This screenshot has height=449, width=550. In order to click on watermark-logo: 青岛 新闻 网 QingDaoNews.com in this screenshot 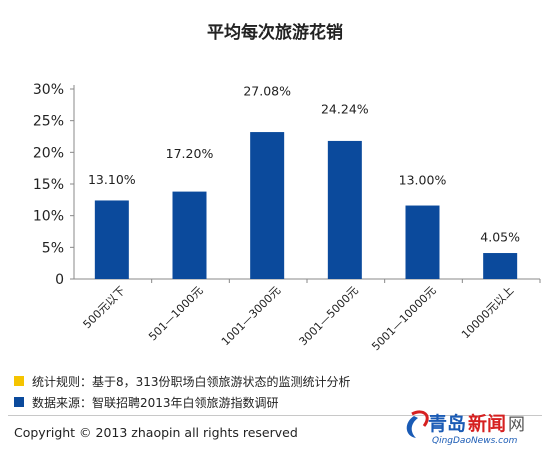, I will do `click(465, 428)`.